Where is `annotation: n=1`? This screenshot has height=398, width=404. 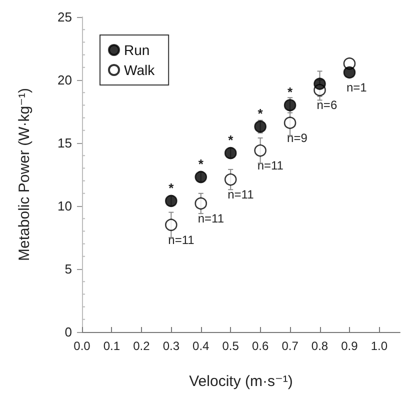
annotation: n=1 is located at coordinates (357, 87).